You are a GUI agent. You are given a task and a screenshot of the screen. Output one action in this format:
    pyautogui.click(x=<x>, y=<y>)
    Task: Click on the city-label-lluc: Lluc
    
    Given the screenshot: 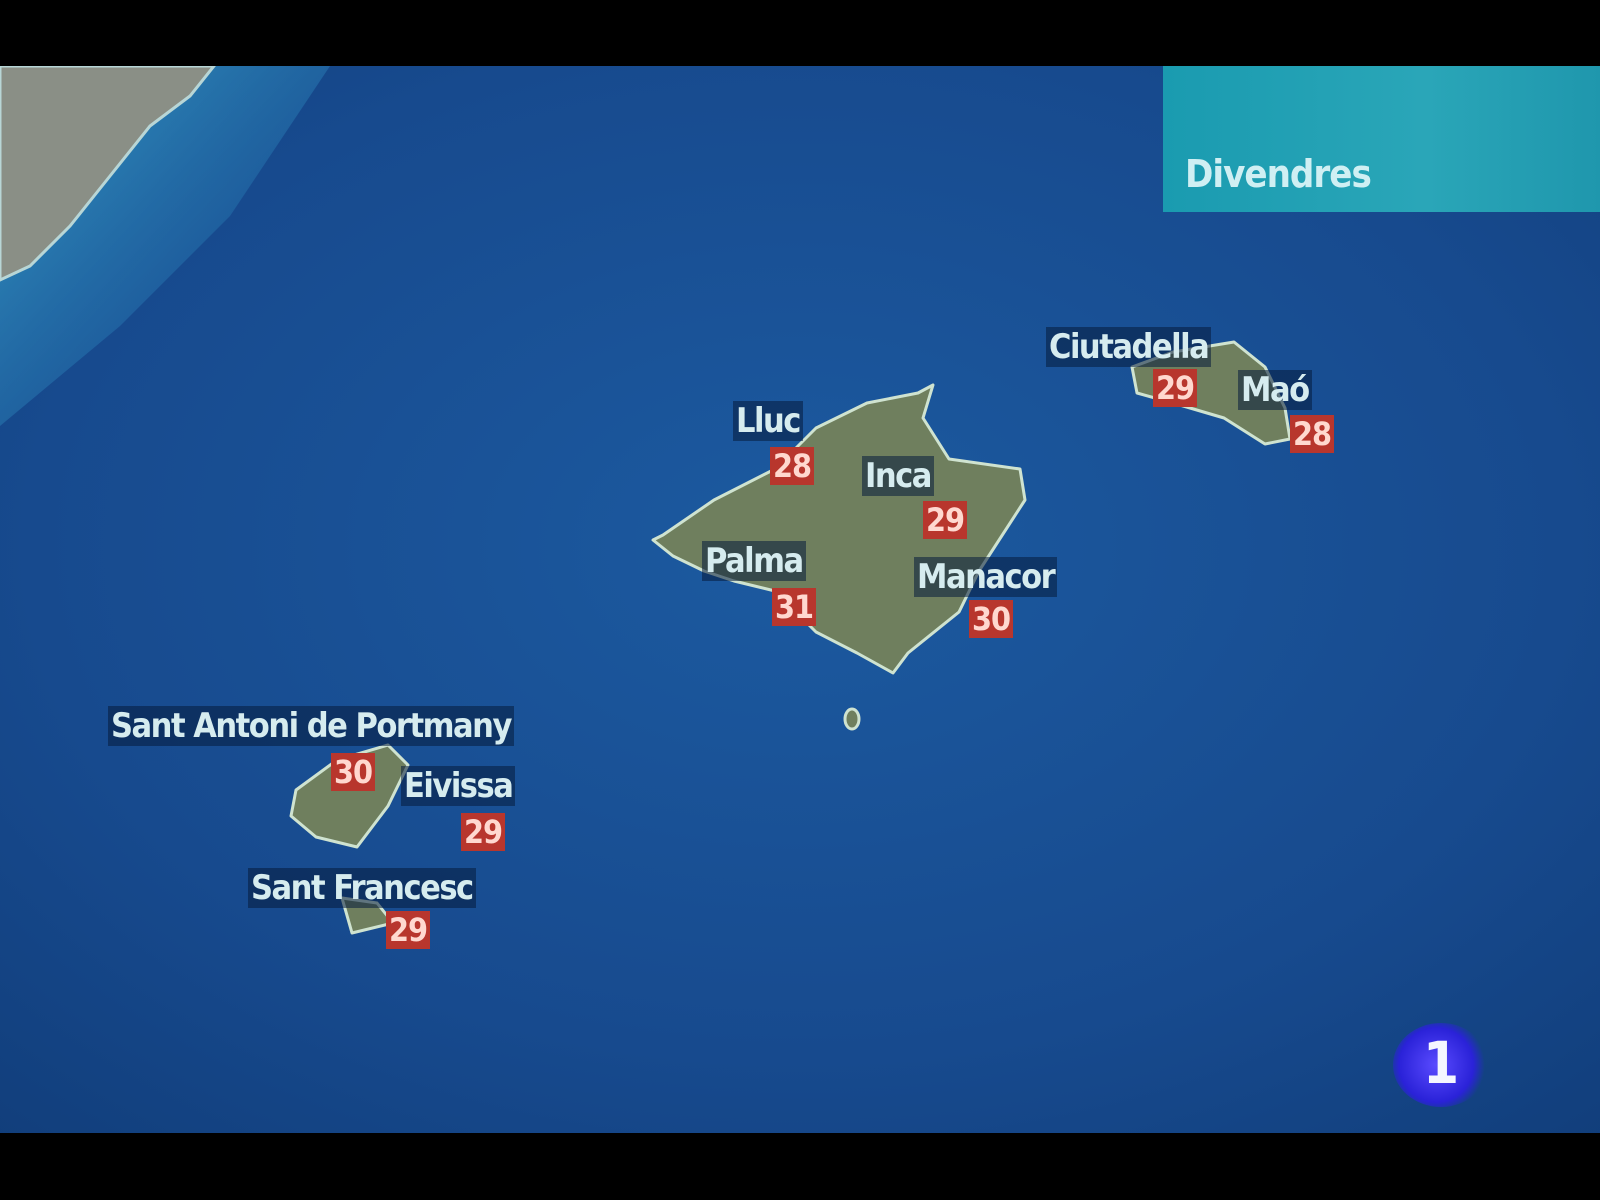 What is the action you would take?
    pyautogui.click(x=768, y=421)
    